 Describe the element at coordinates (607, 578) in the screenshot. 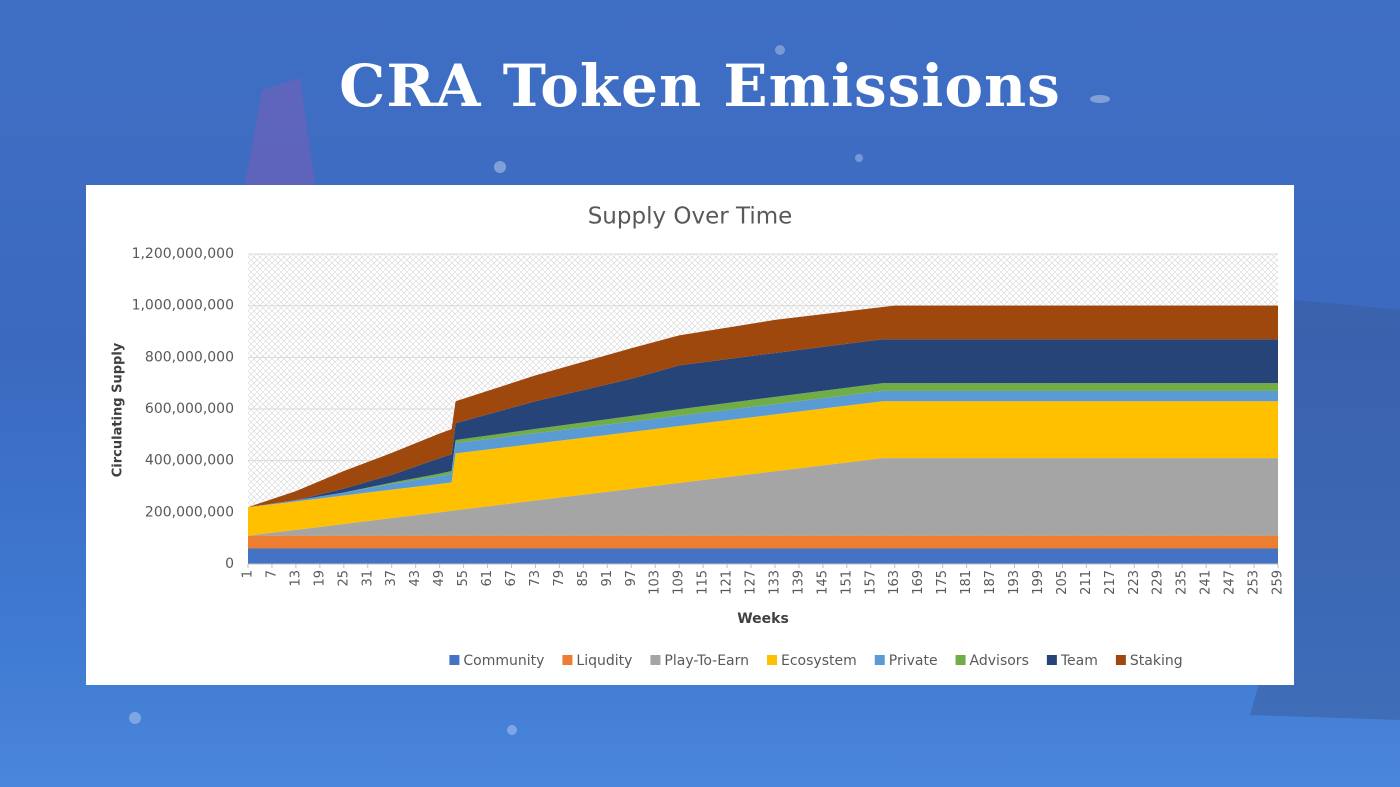

I see `x-tick-label: 91` at that location.